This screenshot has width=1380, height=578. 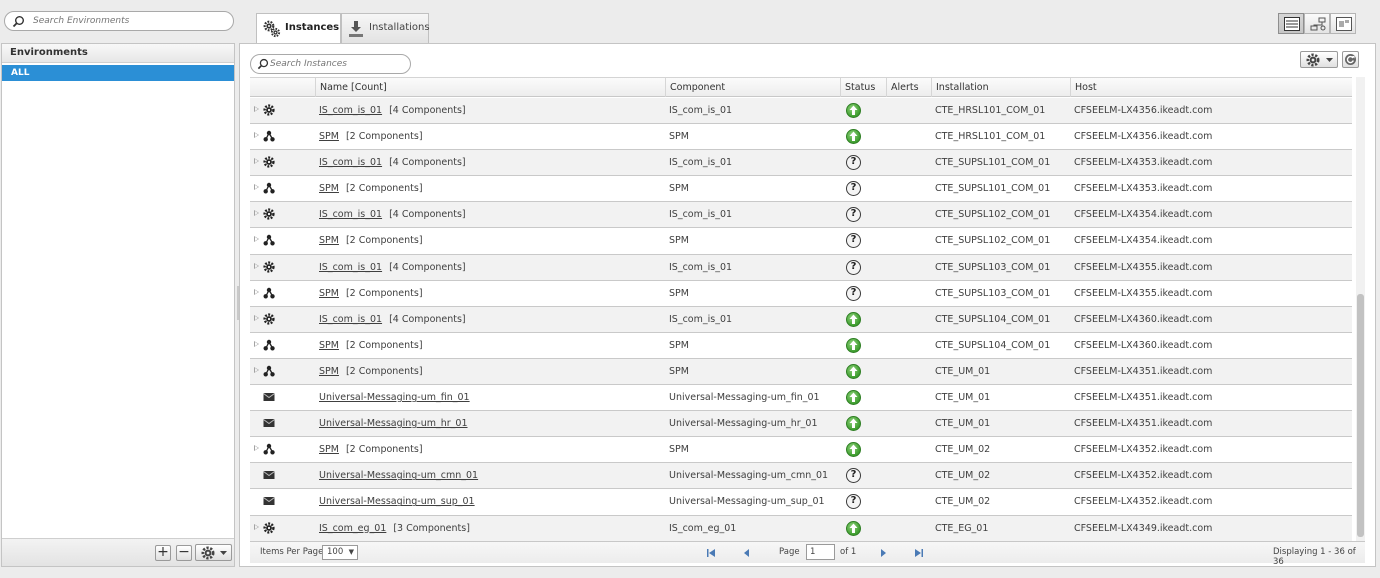 What do you see at coordinates (1291, 23) in the screenshot?
I see `list-view-button` at bounding box center [1291, 23].